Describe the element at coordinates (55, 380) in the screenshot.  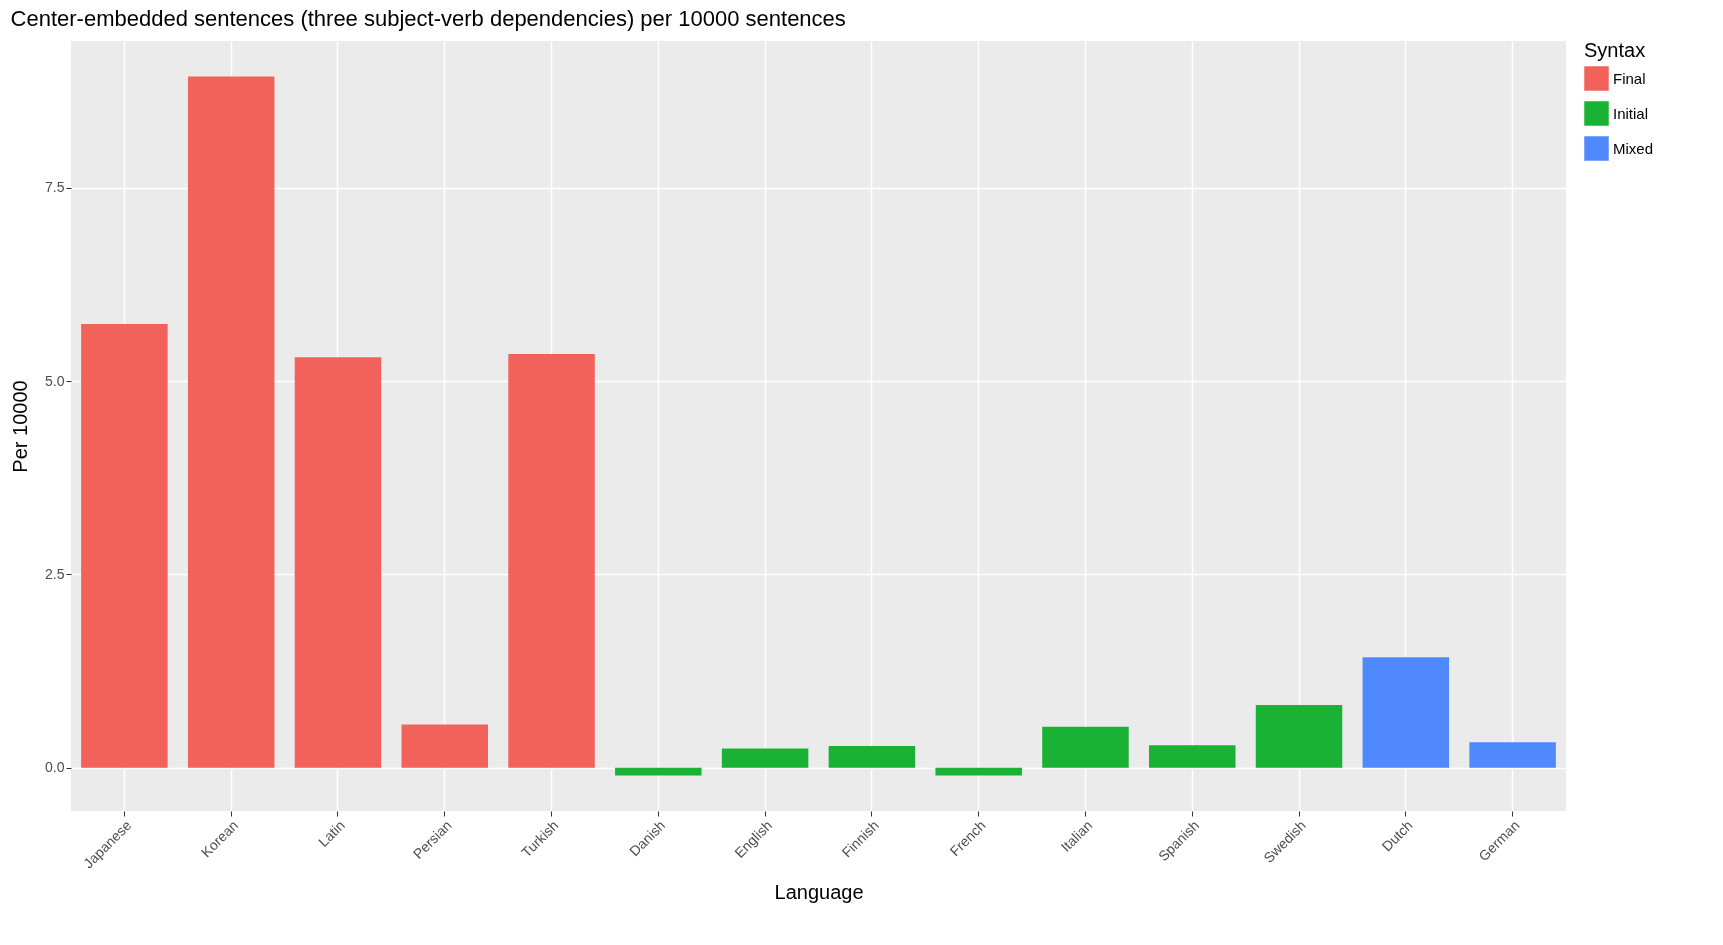
I see `y-tick-label: 5.0` at that location.